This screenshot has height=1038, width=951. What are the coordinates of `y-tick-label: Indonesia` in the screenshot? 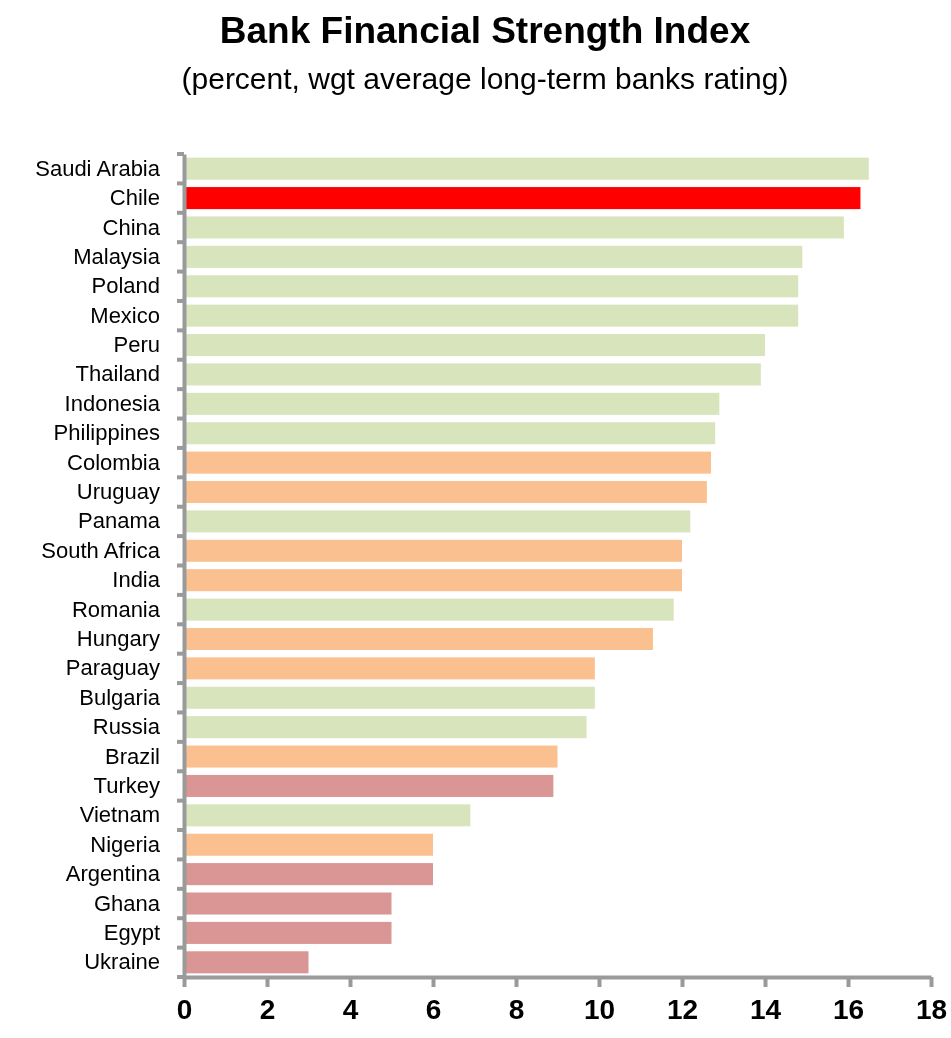 It's located at (112, 403).